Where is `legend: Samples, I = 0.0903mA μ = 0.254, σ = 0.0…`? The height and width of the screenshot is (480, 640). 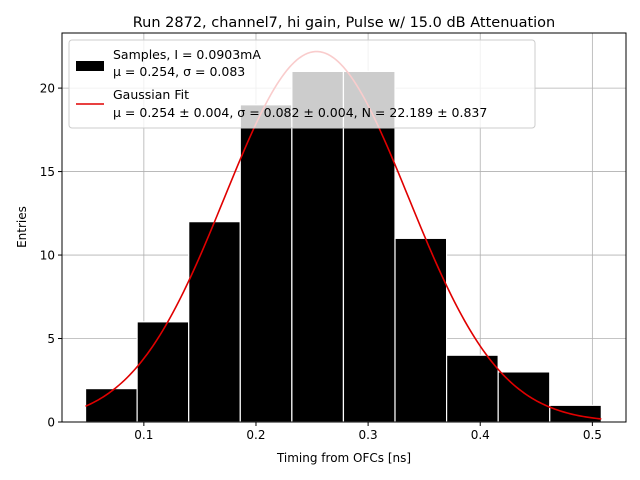 legend: Samples, I = 0.0903mA μ = 0.254, σ = 0.0… is located at coordinates (302, 84).